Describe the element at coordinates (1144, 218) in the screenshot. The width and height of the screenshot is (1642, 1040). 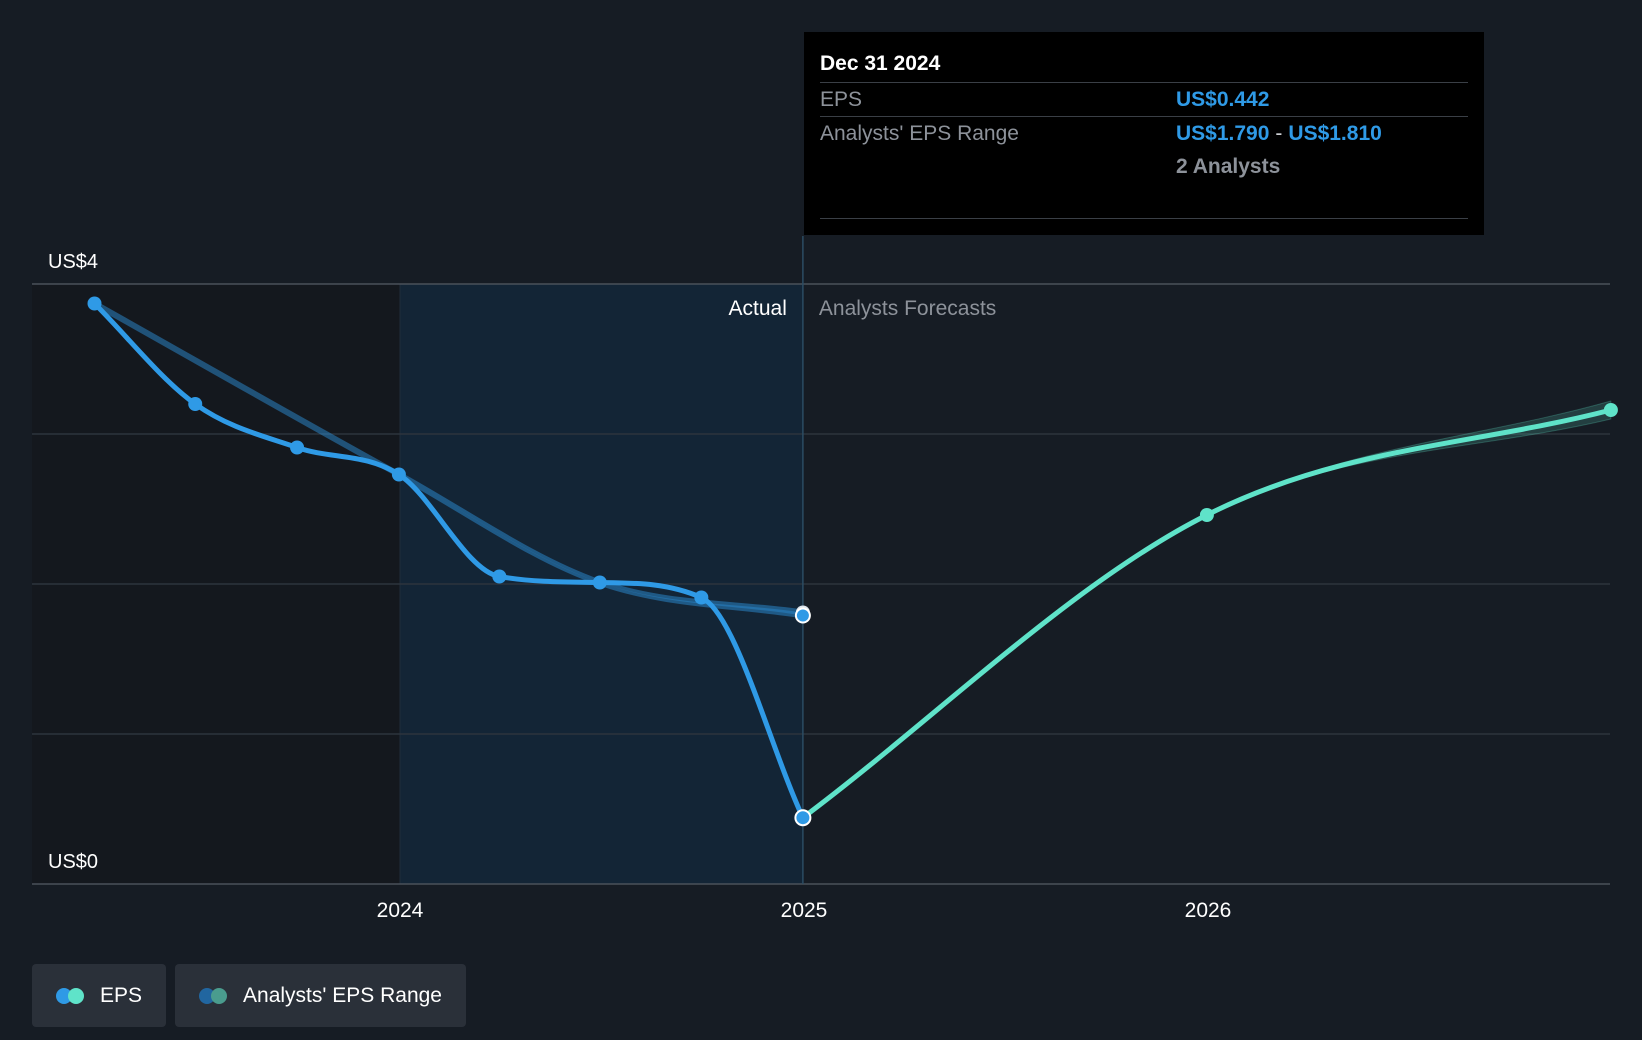
I see `tooltip-divider` at that location.